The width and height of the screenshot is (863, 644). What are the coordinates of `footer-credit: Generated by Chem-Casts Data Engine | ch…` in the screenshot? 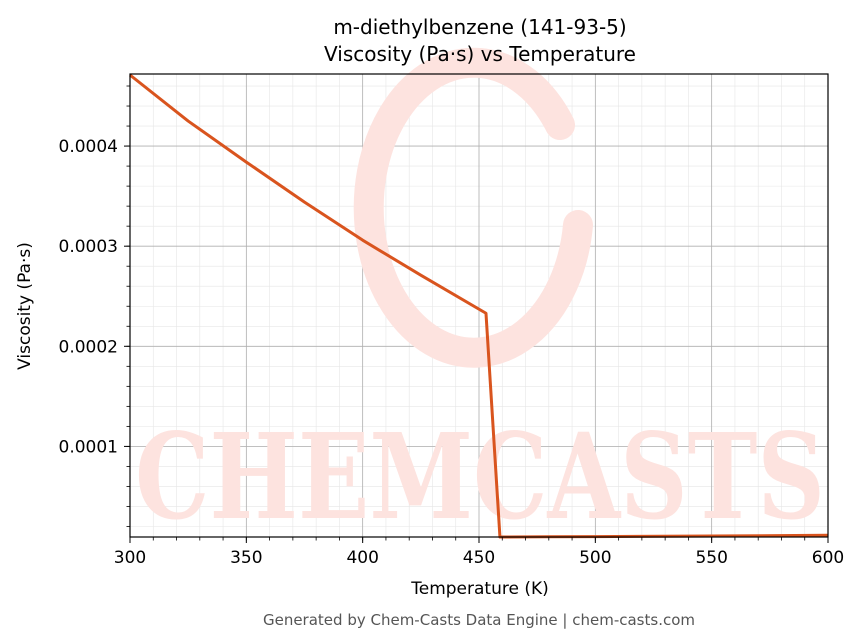 It's located at (479, 620).